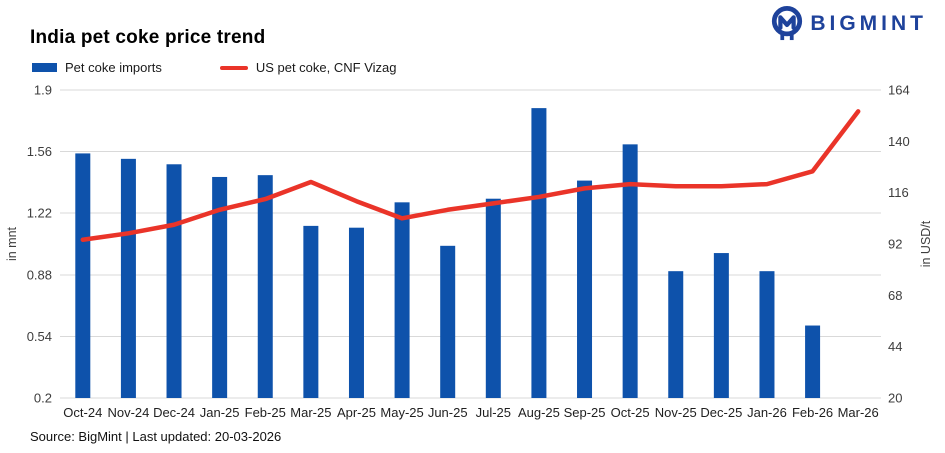 This screenshot has width=945, height=453. What do you see at coordinates (539, 412) in the screenshot?
I see `x-axis-label: Aug-25` at bounding box center [539, 412].